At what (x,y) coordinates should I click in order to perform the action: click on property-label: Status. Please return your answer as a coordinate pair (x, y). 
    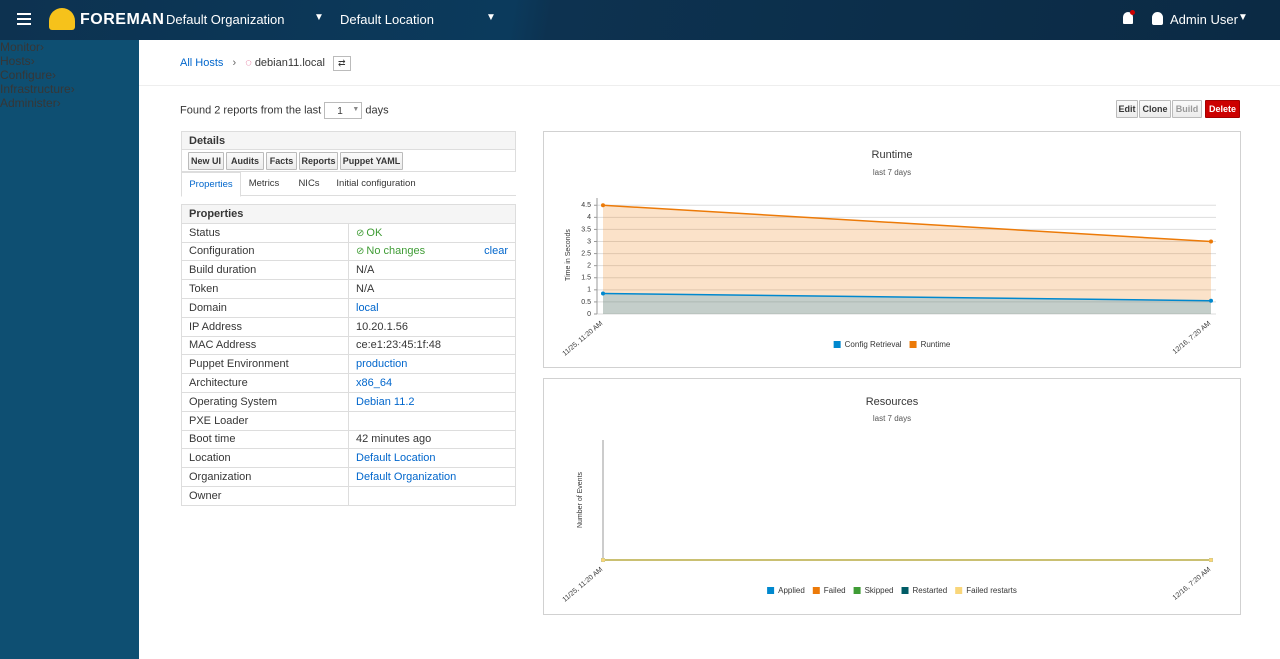
    Looking at the image, I should click on (265, 232).